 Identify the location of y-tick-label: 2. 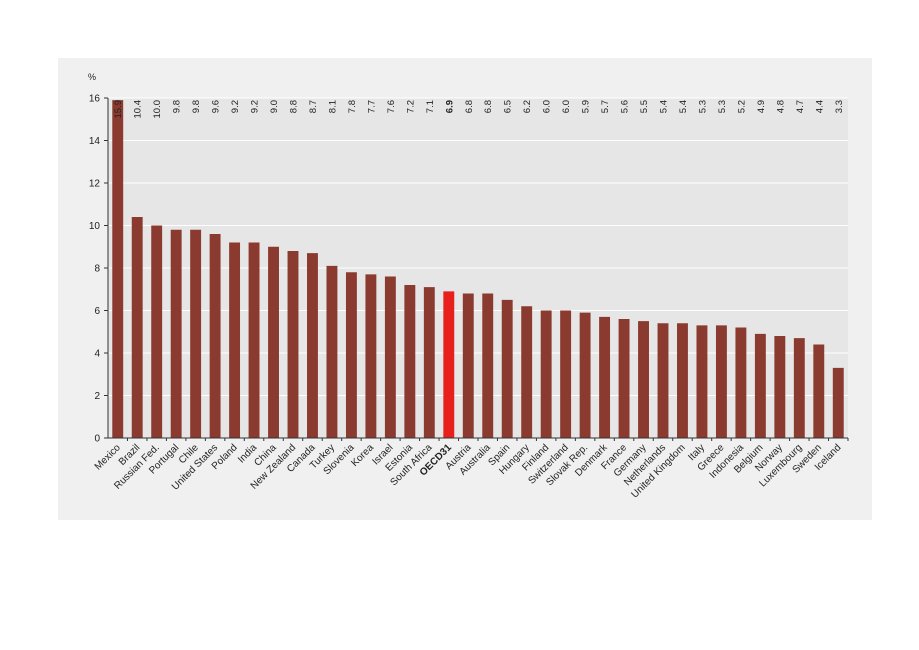
(97, 396).